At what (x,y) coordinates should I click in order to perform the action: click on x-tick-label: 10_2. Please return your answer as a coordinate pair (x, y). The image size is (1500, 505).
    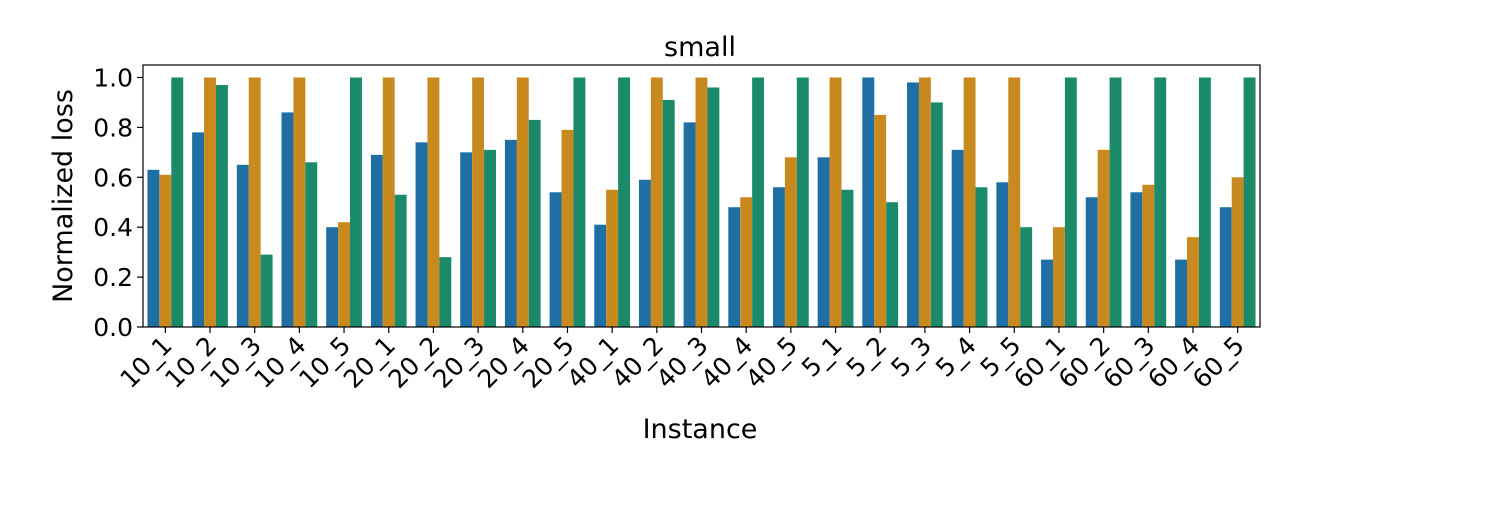
    Looking at the image, I should click on (190, 362).